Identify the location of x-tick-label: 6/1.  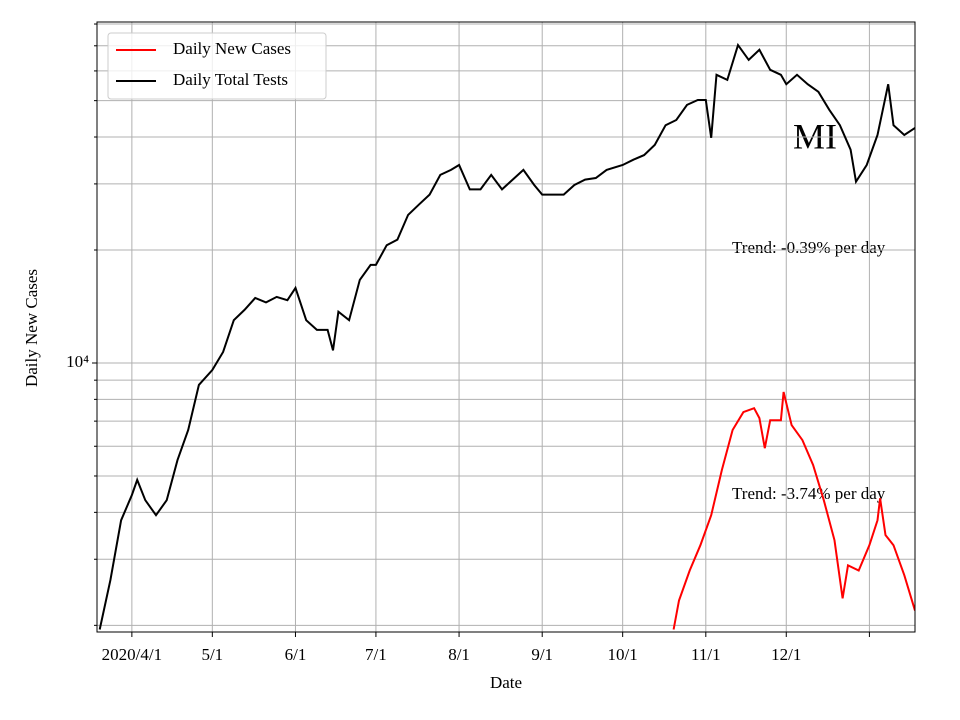
(296, 654).